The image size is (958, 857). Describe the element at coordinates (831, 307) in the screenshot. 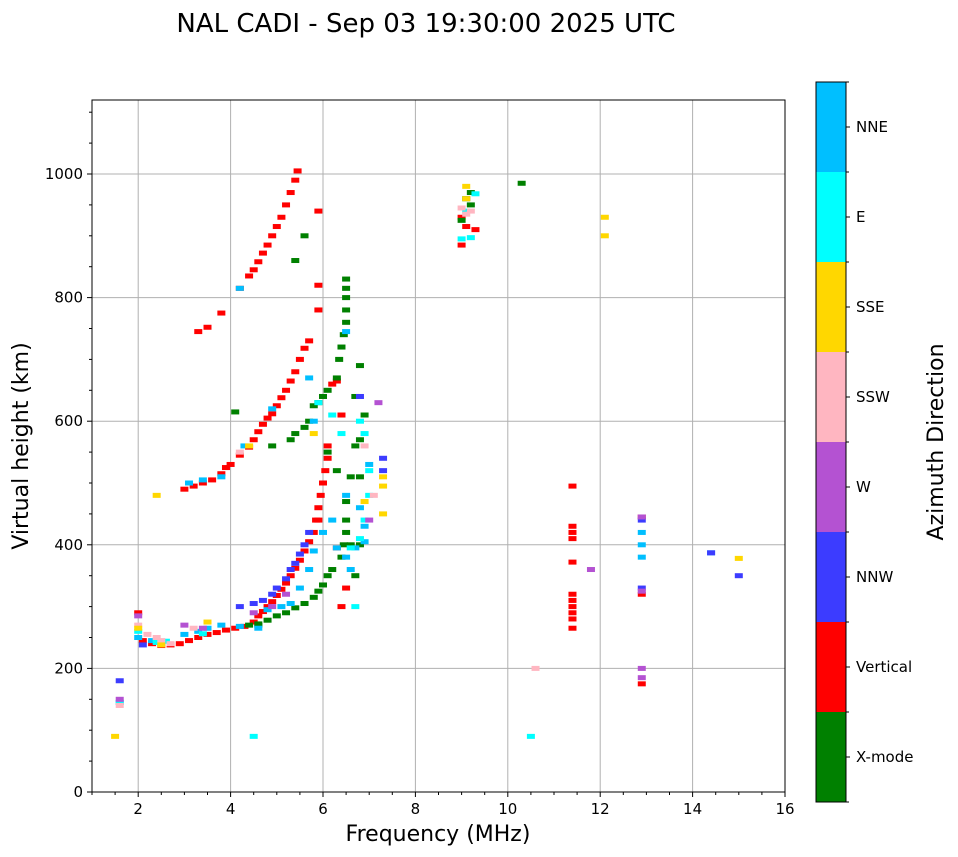

I see `colorbar-swatch-sse` at that location.